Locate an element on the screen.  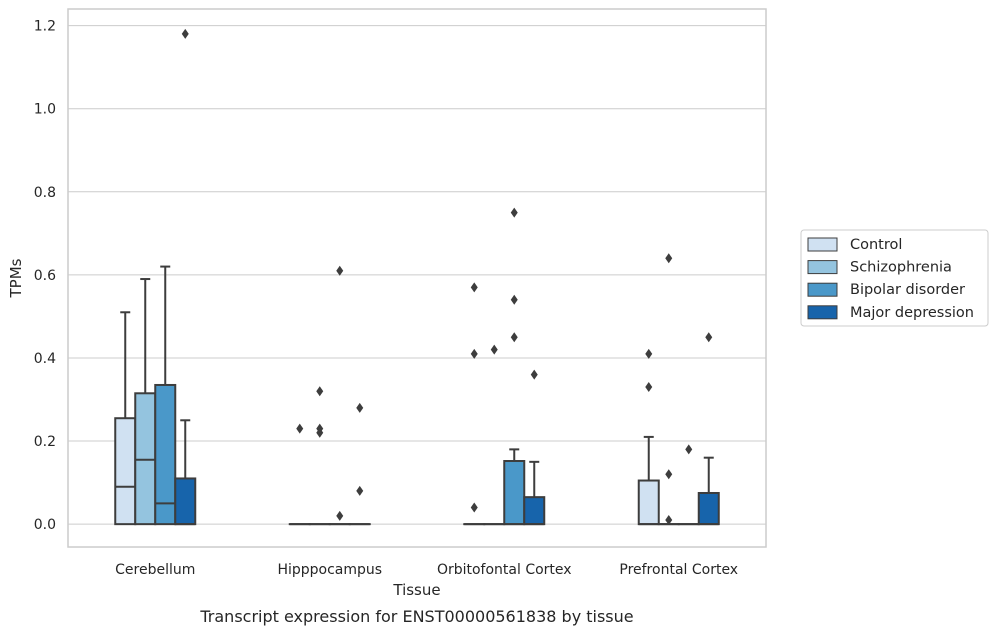
legend-label: Major depression is located at coordinates (912, 313).